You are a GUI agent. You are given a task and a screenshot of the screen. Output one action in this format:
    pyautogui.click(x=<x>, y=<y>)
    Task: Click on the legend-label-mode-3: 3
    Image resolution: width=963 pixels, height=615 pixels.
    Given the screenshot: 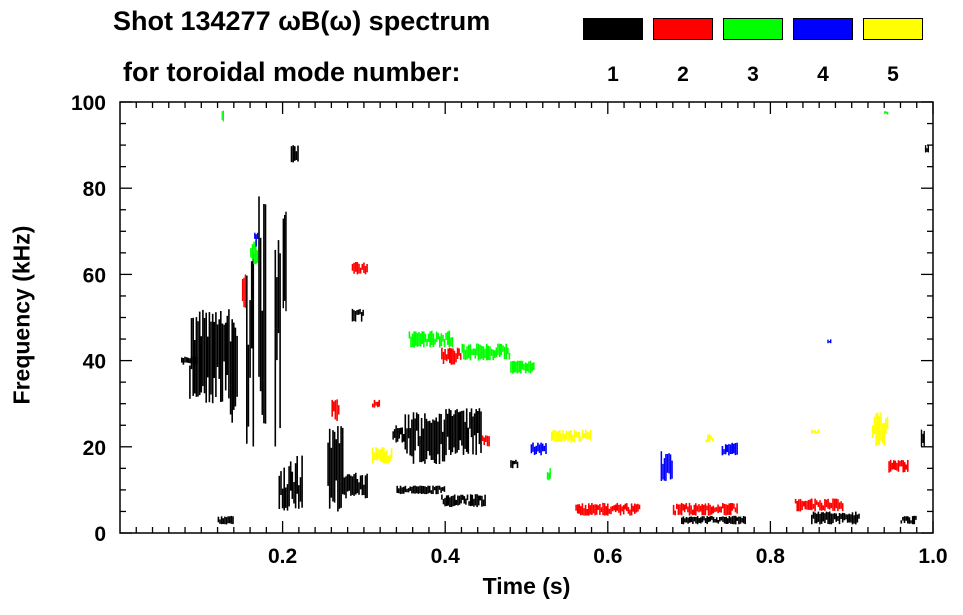 What is the action you would take?
    pyautogui.click(x=753, y=74)
    